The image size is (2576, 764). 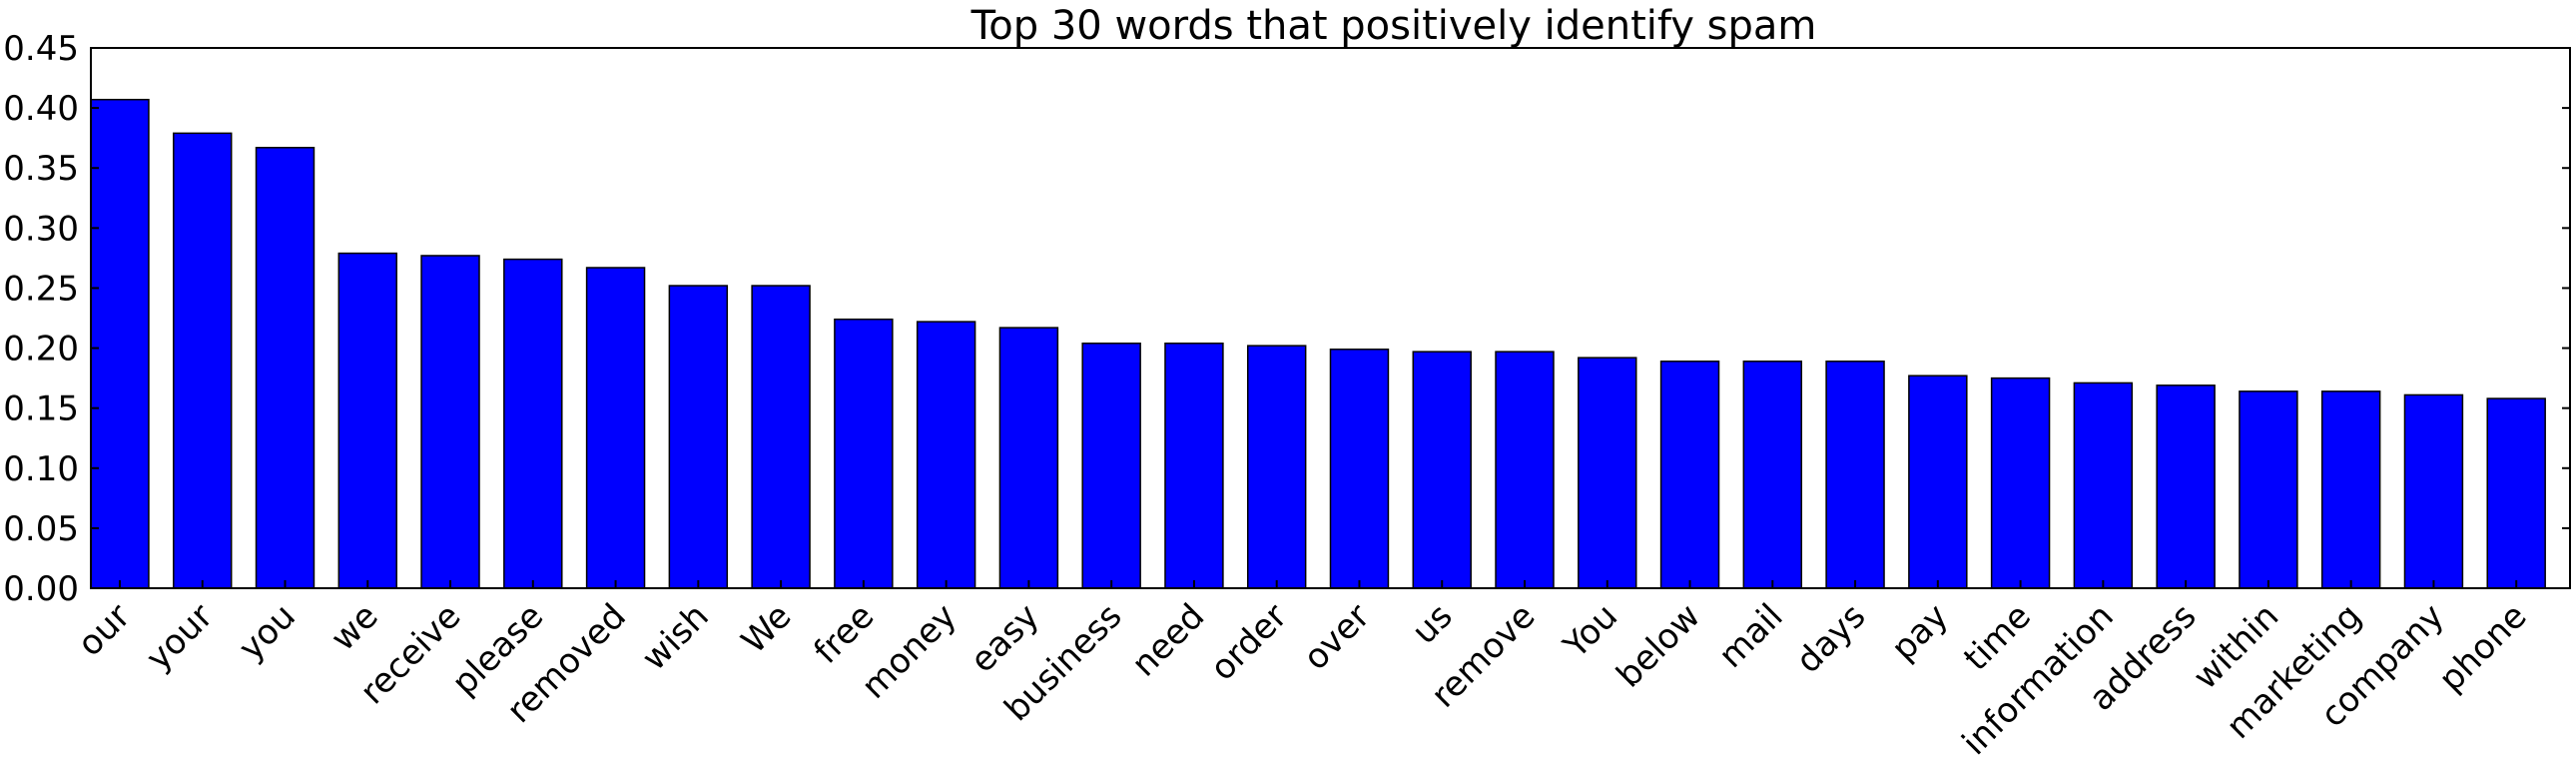 What do you see at coordinates (1751, 636) in the screenshot?
I see `x-tick-label: mail` at bounding box center [1751, 636].